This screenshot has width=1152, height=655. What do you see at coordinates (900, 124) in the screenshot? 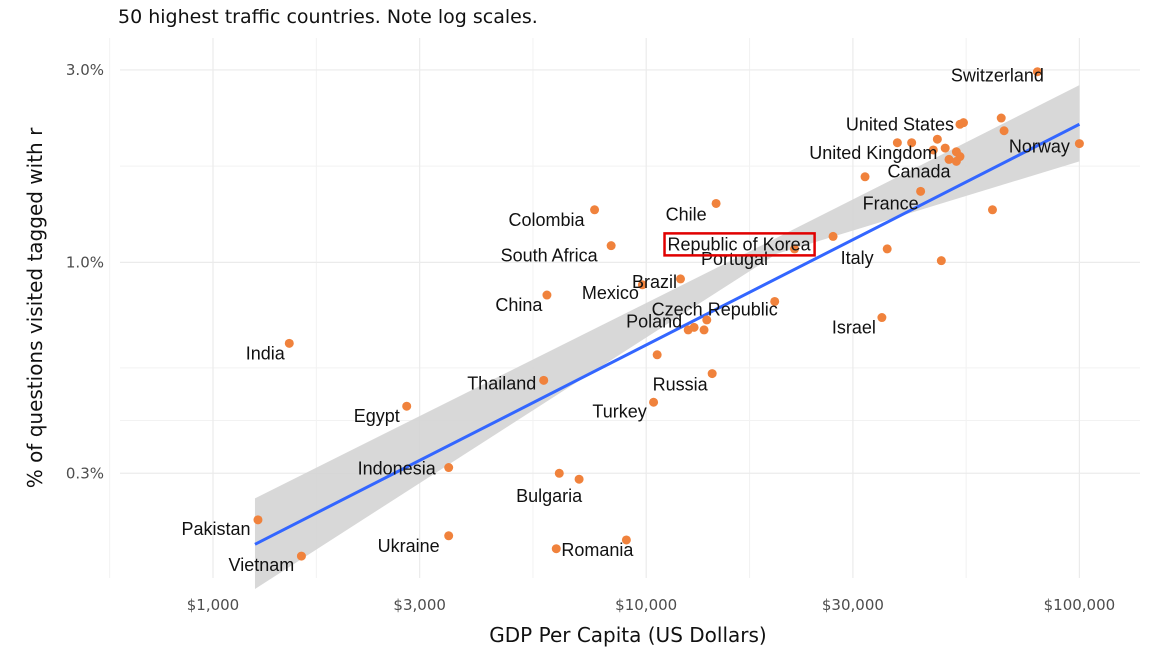
I see `point-label: United States` at bounding box center [900, 124].